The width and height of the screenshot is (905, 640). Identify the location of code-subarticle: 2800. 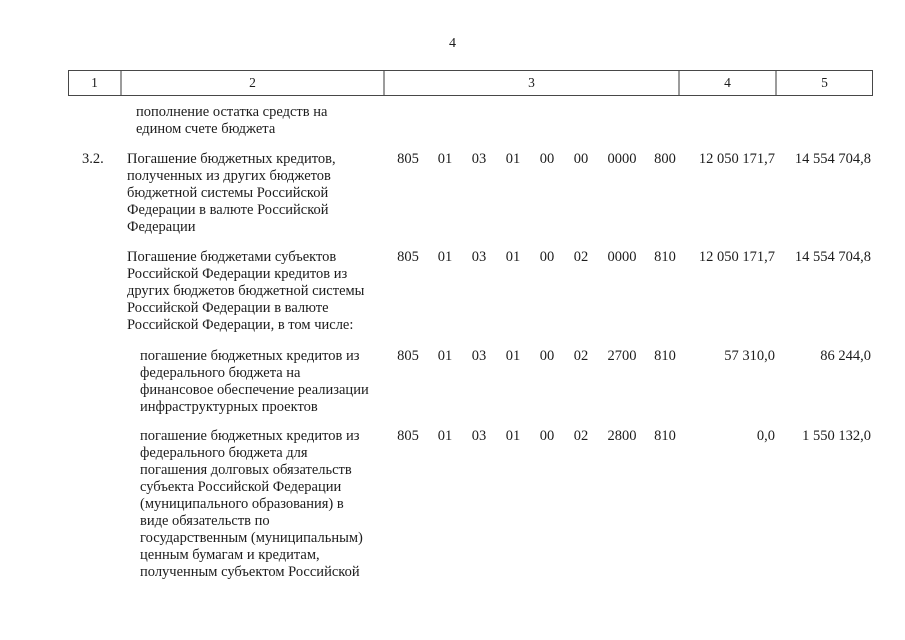
(622, 436).